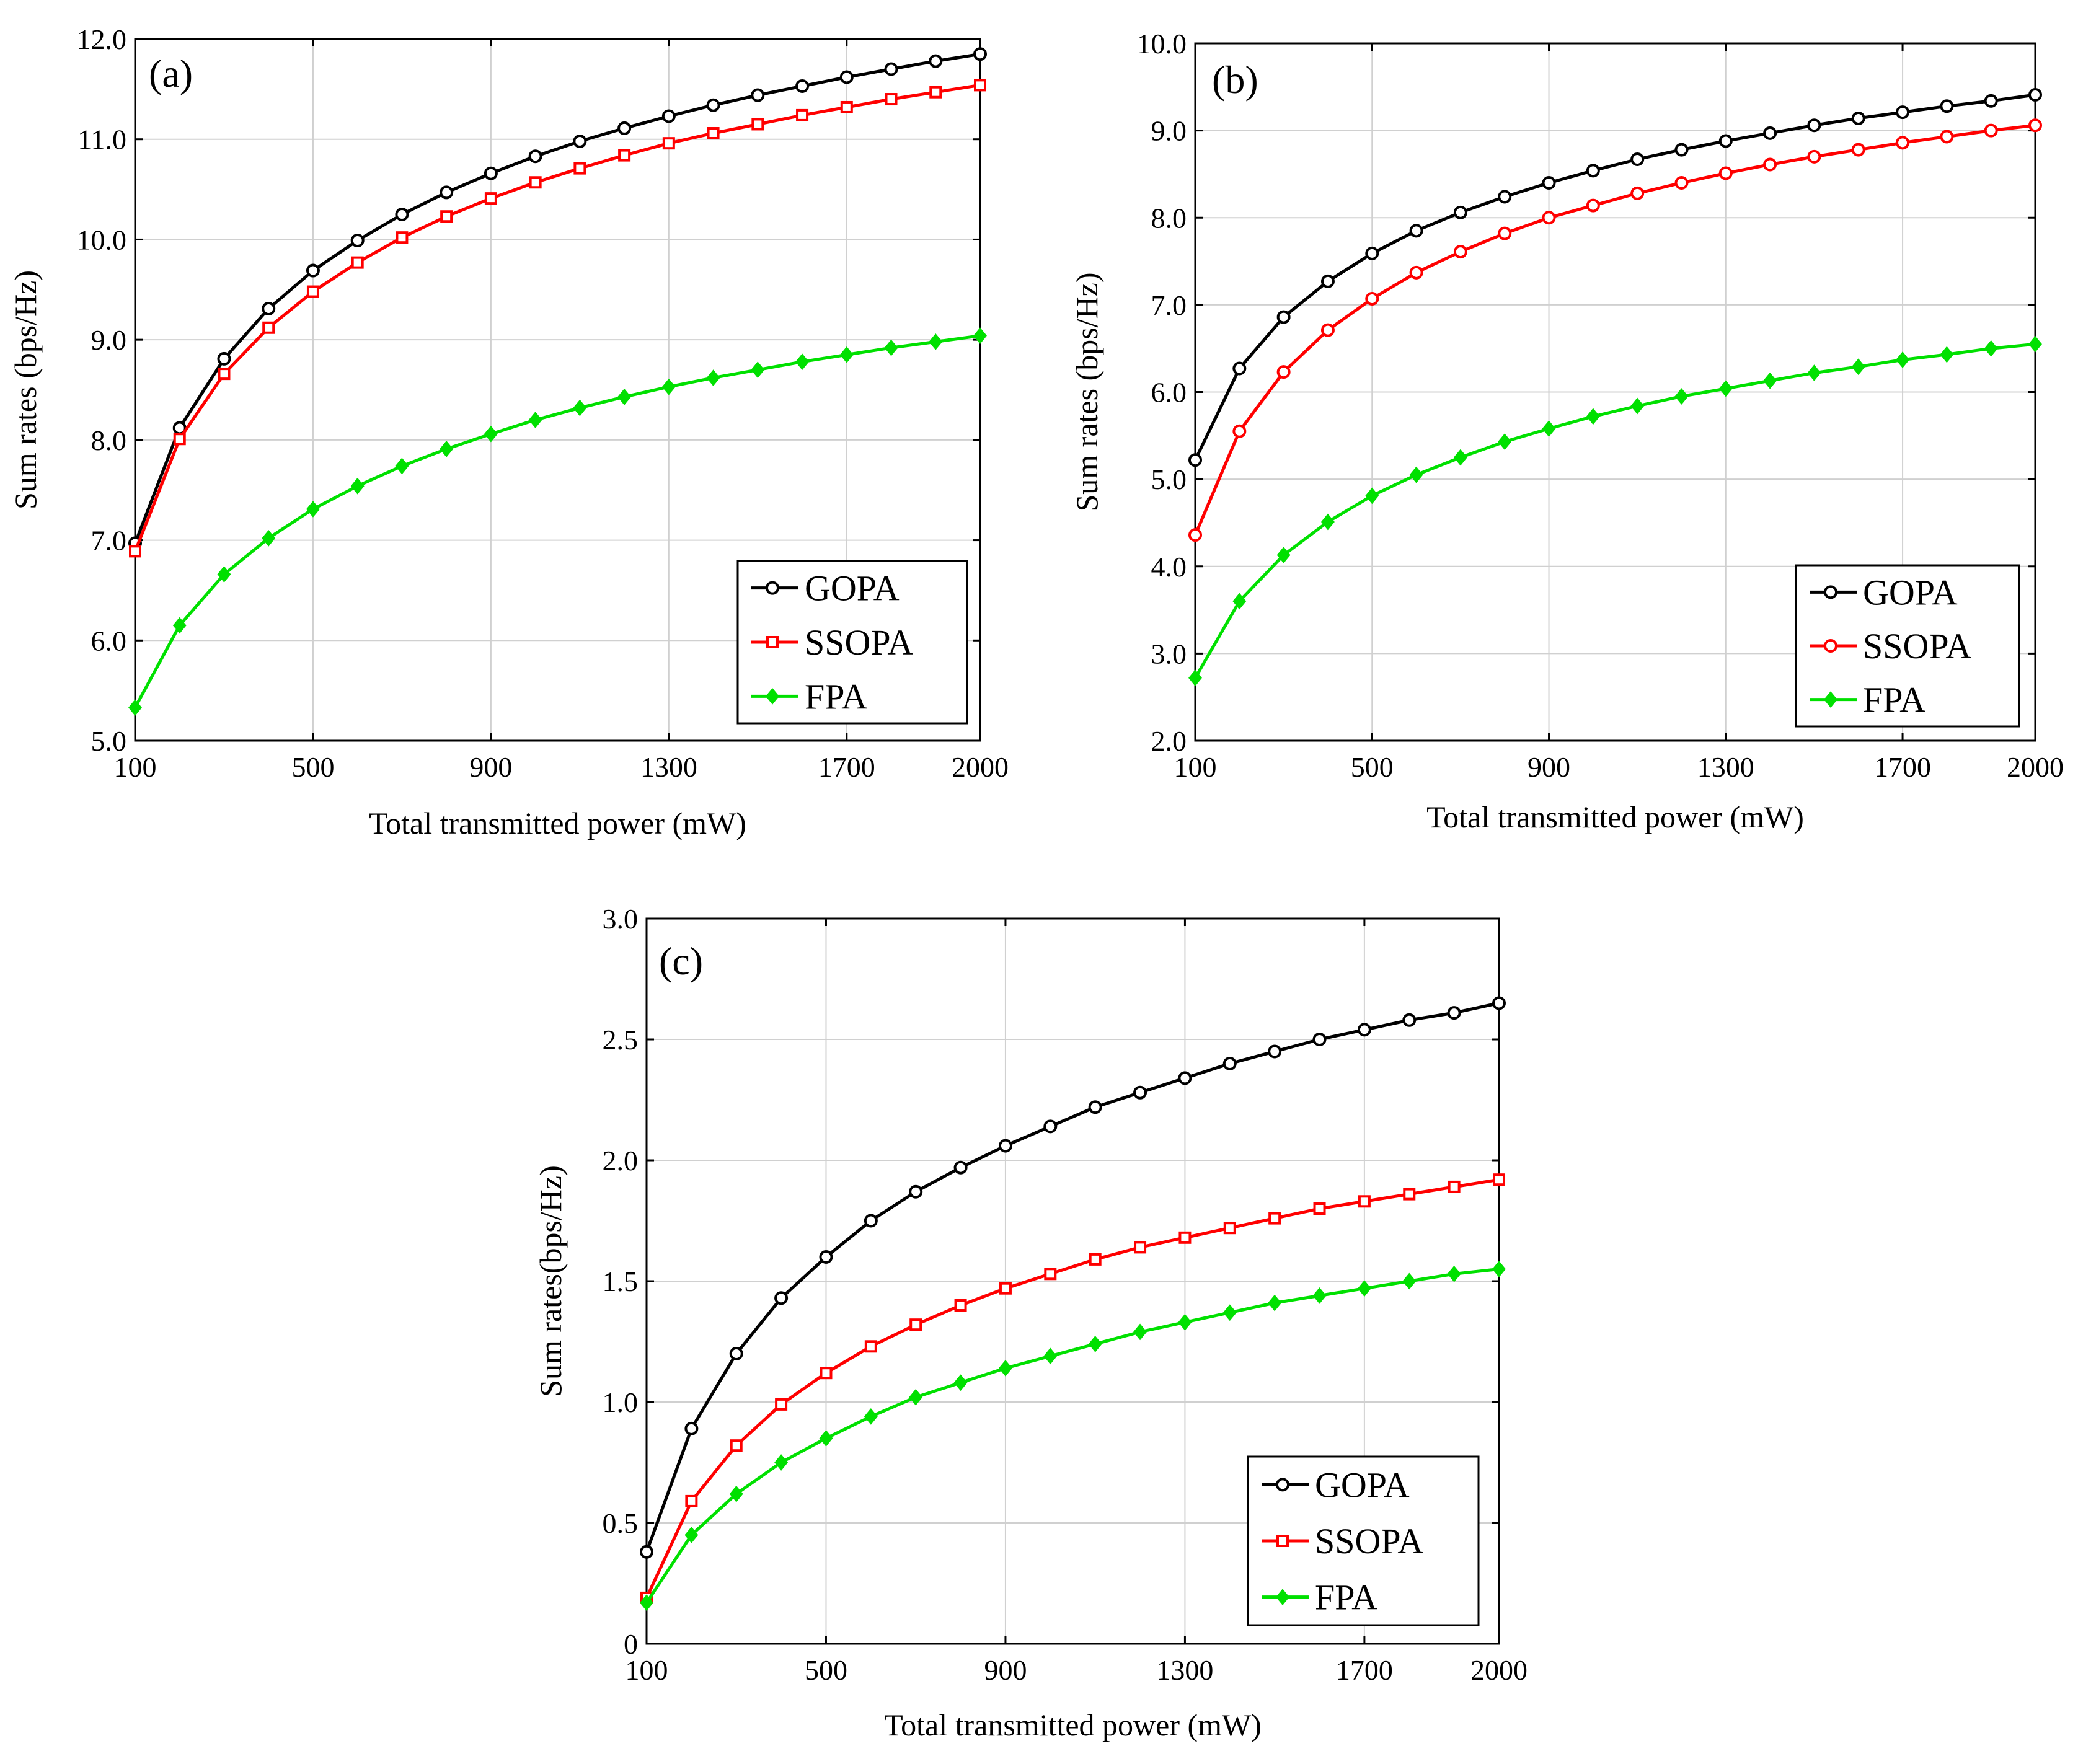 This screenshot has width=2078, height=1764. Describe the element at coordinates (101, 140) in the screenshot. I see `y-tick-label: 11.0` at that location.